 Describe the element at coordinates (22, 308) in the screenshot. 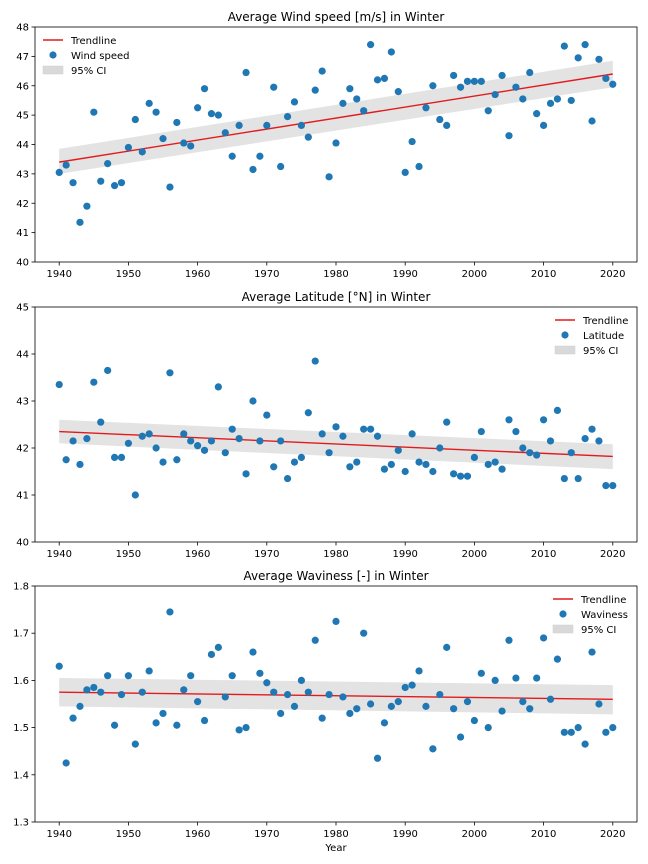

I see `y-tick-label: 45` at that location.